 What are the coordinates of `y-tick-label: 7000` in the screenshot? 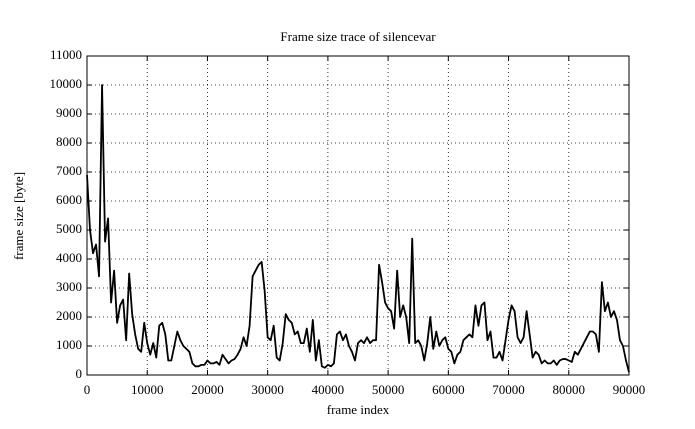 It's located at (69, 170).